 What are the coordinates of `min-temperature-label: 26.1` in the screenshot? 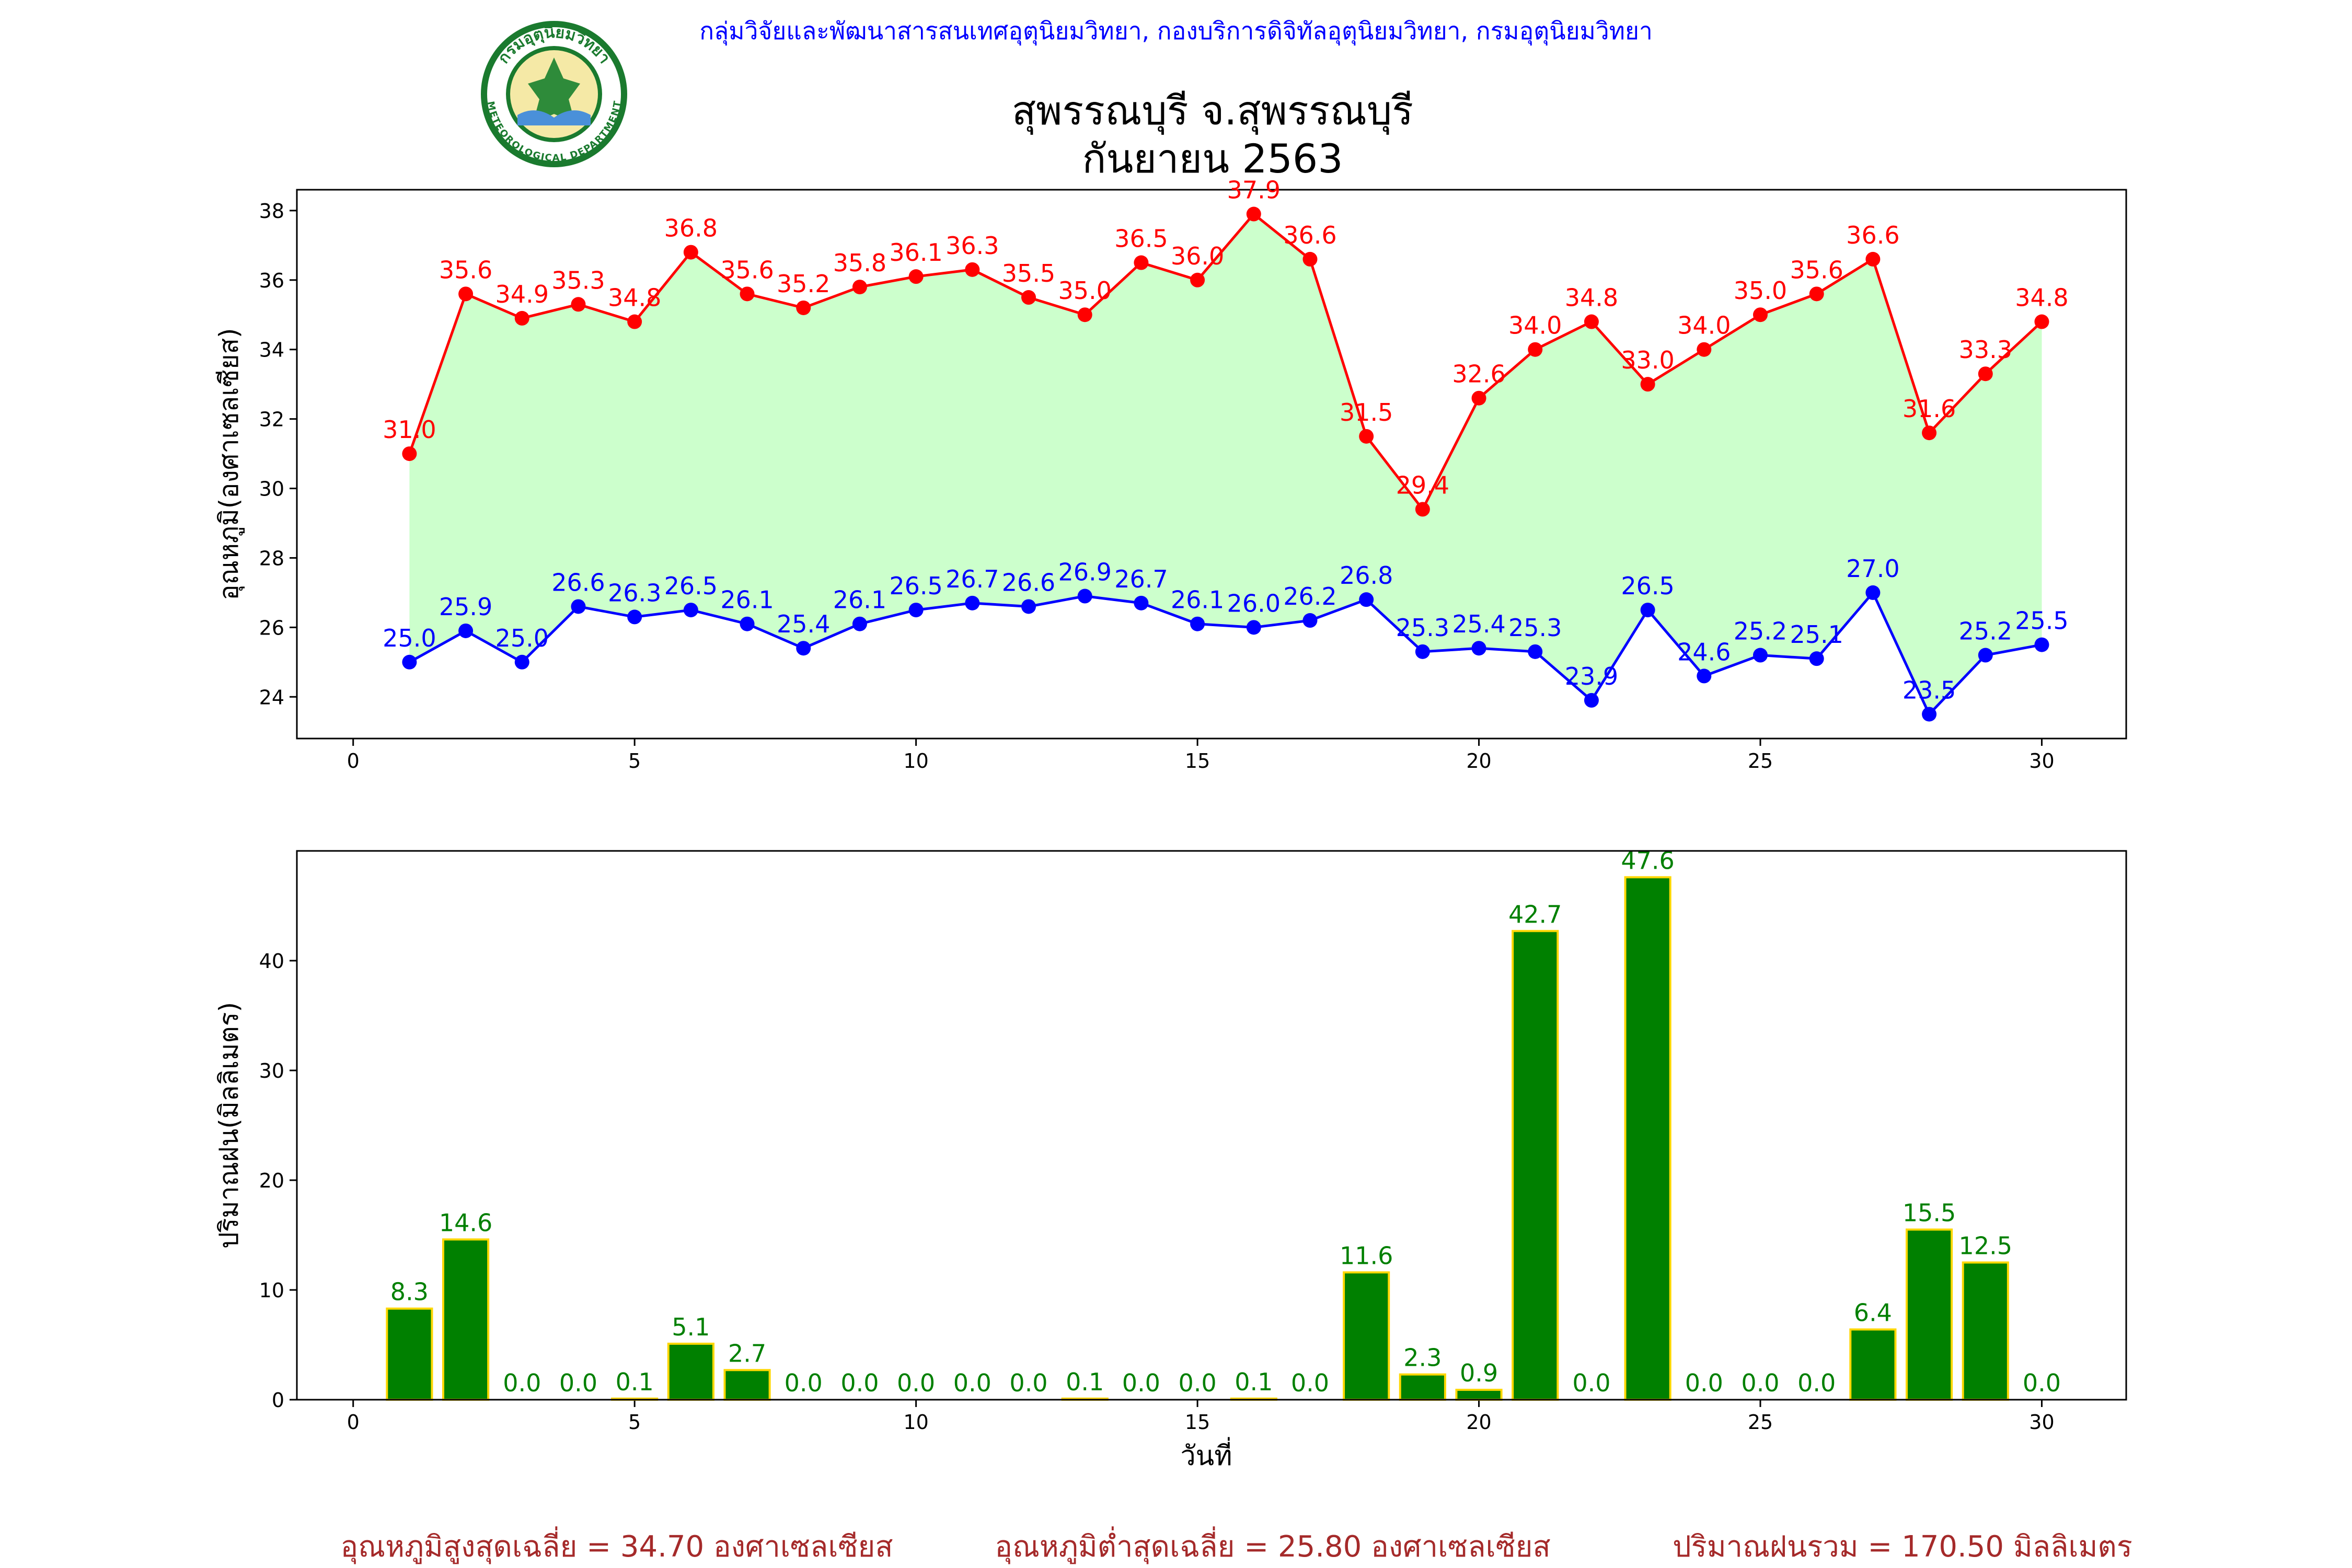 It's located at (747, 600).